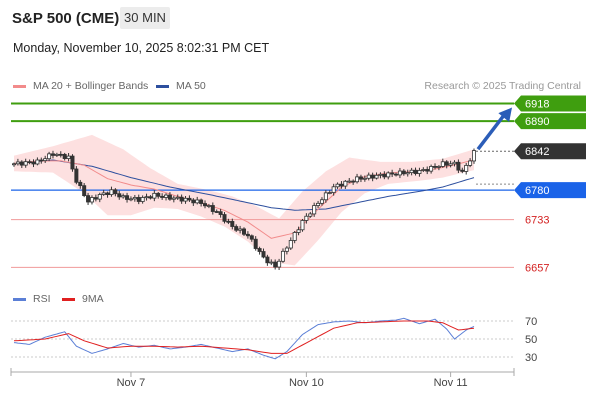 Image resolution: width=590 pixels, height=400 pixels. I want to click on time-axis: Nov 7 Nov 10 Nov 11, so click(262, 378).